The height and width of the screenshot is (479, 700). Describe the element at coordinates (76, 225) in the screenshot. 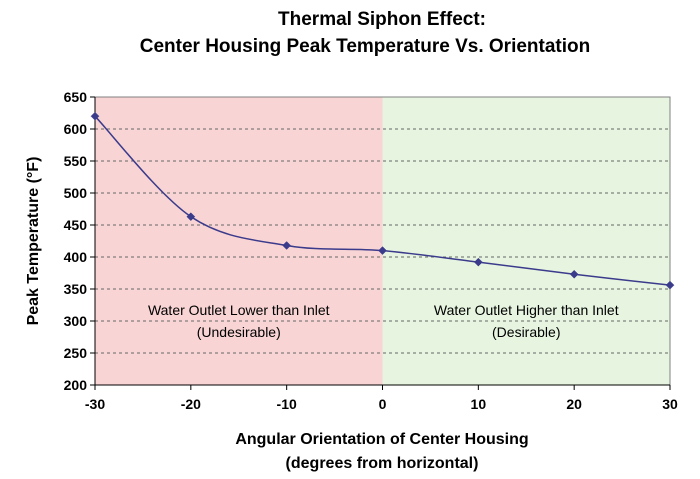

I see `y-tick-label-5: 450` at that location.